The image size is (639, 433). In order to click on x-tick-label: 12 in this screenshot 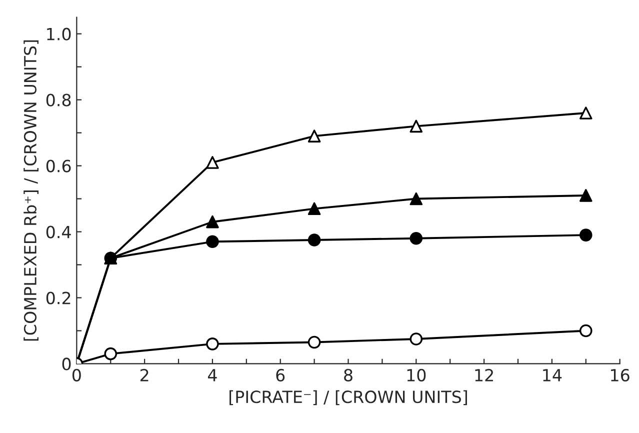, I will do `click(484, 375)`.